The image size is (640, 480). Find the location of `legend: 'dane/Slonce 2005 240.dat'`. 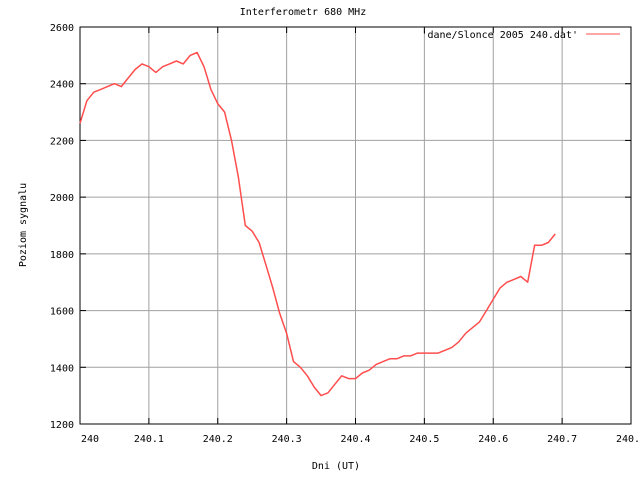

legend: 'dane/Slonce 2005 240.dat' is located at coordinates (520, 35).